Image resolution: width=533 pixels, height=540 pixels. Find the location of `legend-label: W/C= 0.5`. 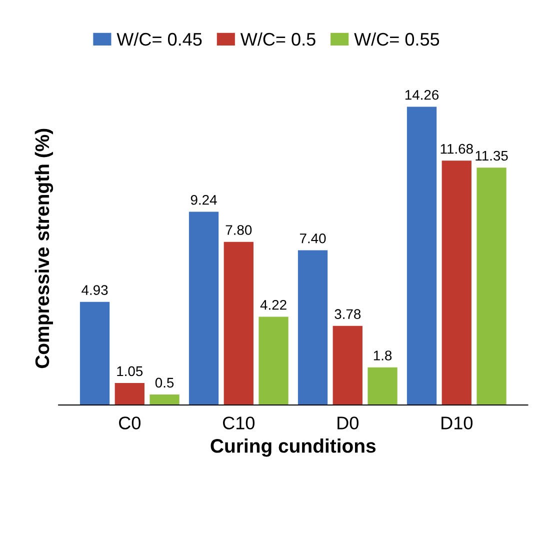

legend-label: W/C= 0.5 is located at coordinates (278, 39).